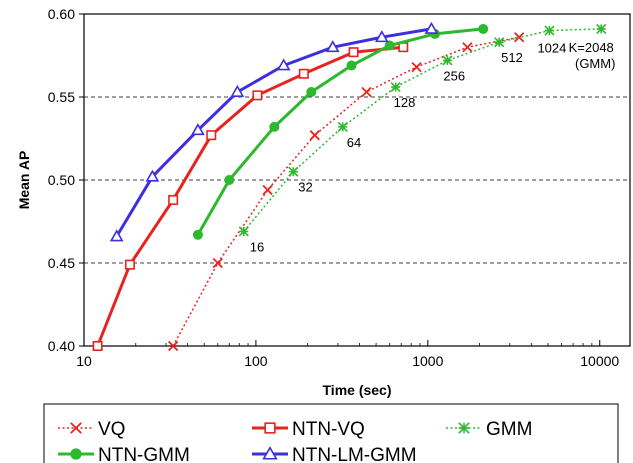 The width and height of the screenshot is (633, 463). Describe the element at coordinates (256, 361) in the screenshot. I see `x-tick-label: 100` at that location.